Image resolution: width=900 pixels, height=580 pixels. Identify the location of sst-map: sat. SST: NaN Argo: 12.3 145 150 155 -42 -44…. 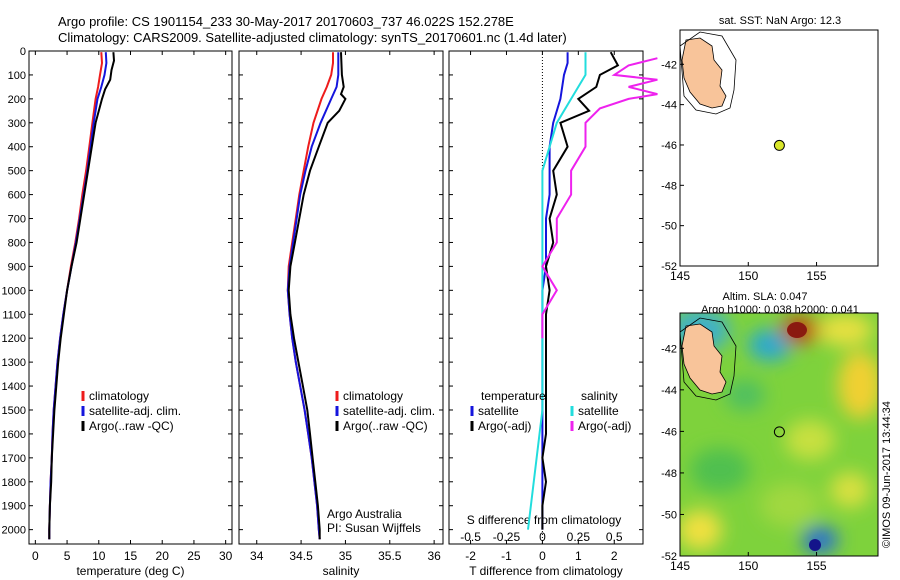
(770, 149).